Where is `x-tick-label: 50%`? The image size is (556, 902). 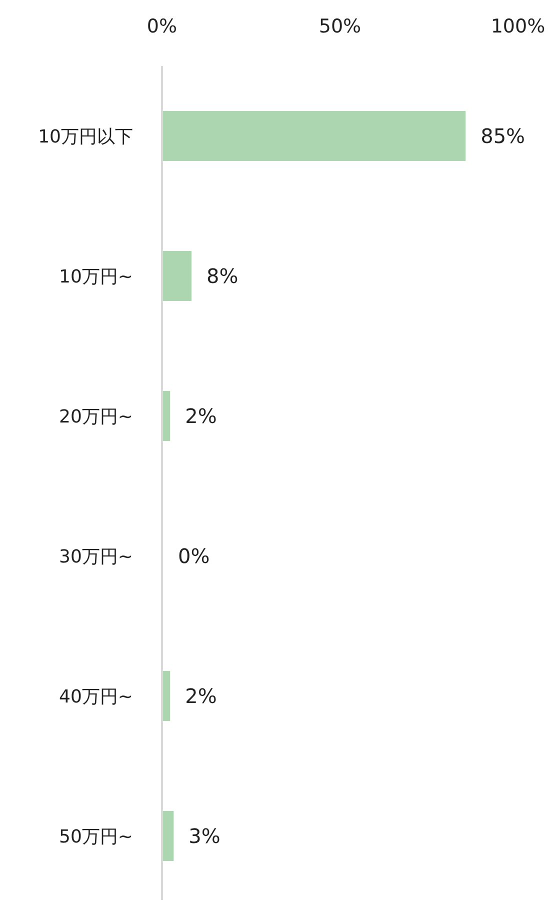 x-tick-label: 50% is located at coordinates (340, 27).